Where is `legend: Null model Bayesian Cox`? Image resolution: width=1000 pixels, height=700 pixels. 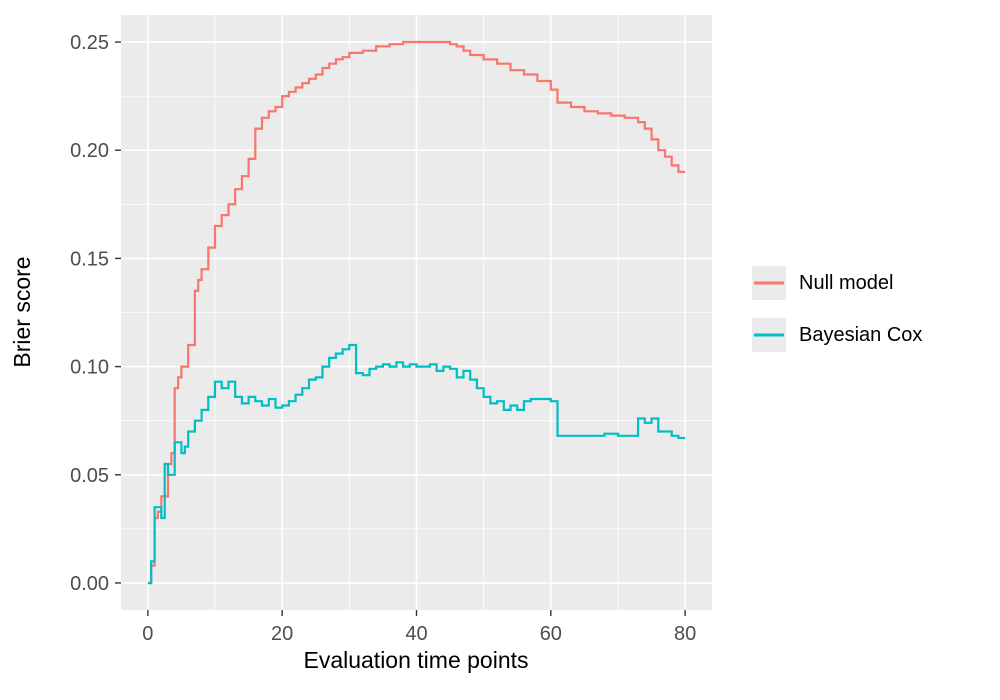
legend: Null model Bayesian Cox is located at coordinates (837, 309).